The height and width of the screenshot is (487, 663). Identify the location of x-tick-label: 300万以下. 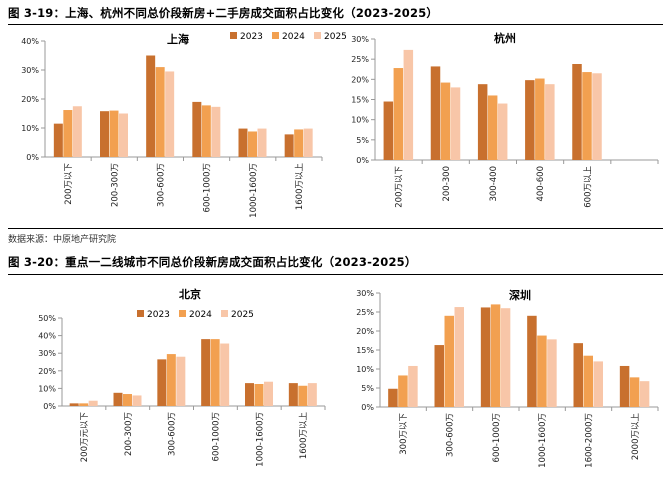
(404, 434).